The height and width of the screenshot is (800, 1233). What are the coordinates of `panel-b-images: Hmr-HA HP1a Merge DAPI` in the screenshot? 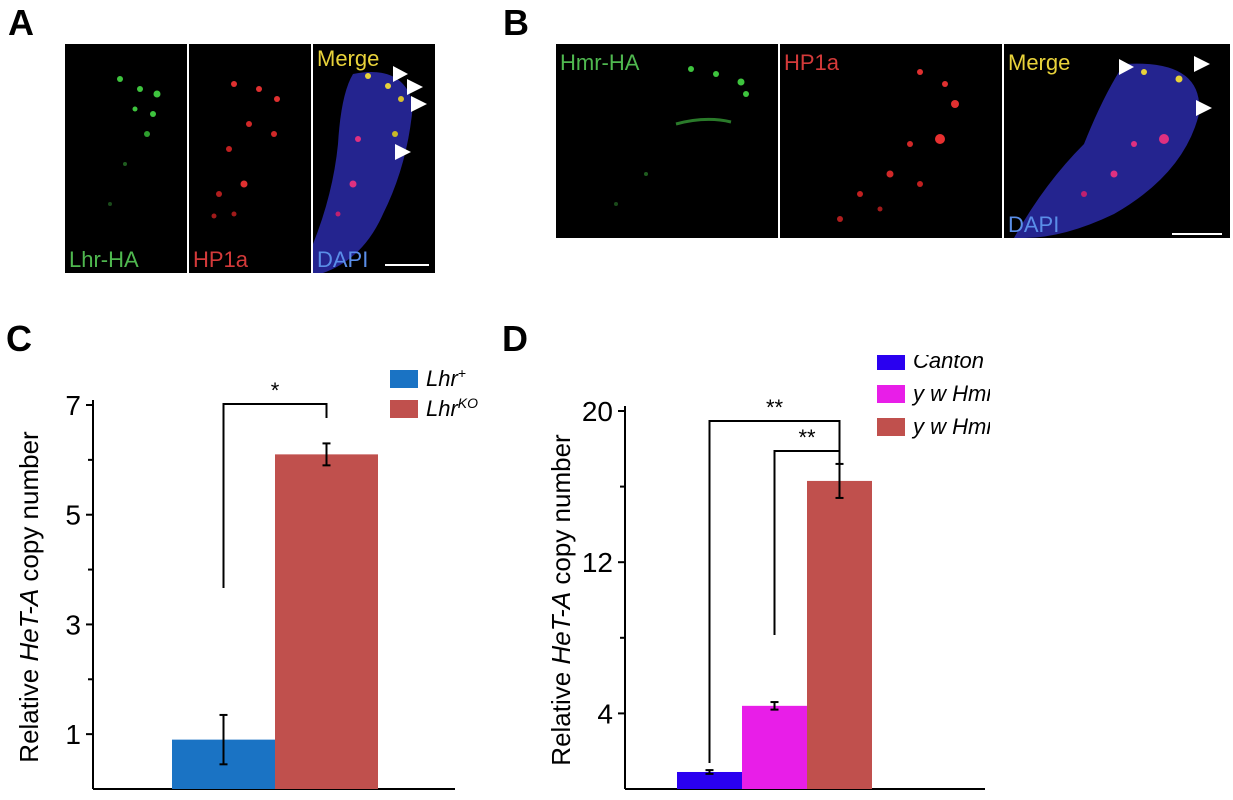 It's located at (893, 141).